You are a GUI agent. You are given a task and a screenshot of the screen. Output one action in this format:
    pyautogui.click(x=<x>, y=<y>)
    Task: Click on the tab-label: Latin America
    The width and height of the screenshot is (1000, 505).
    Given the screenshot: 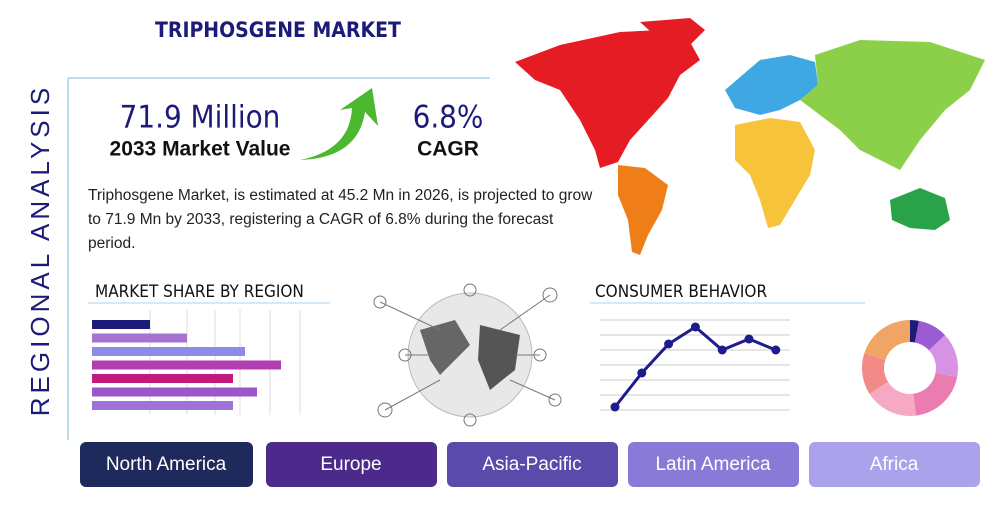 What is the action you would take?
    pyautogui.click(x=713, y=464)
    